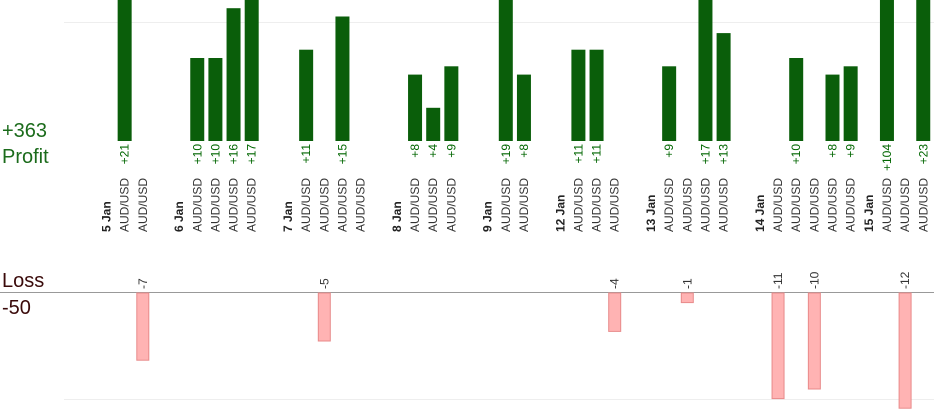 This screenshot has height=420, width=934. Describe the element at coordinates (25, 157) in the screenshot. I see `profit-label: Profit` at that location.